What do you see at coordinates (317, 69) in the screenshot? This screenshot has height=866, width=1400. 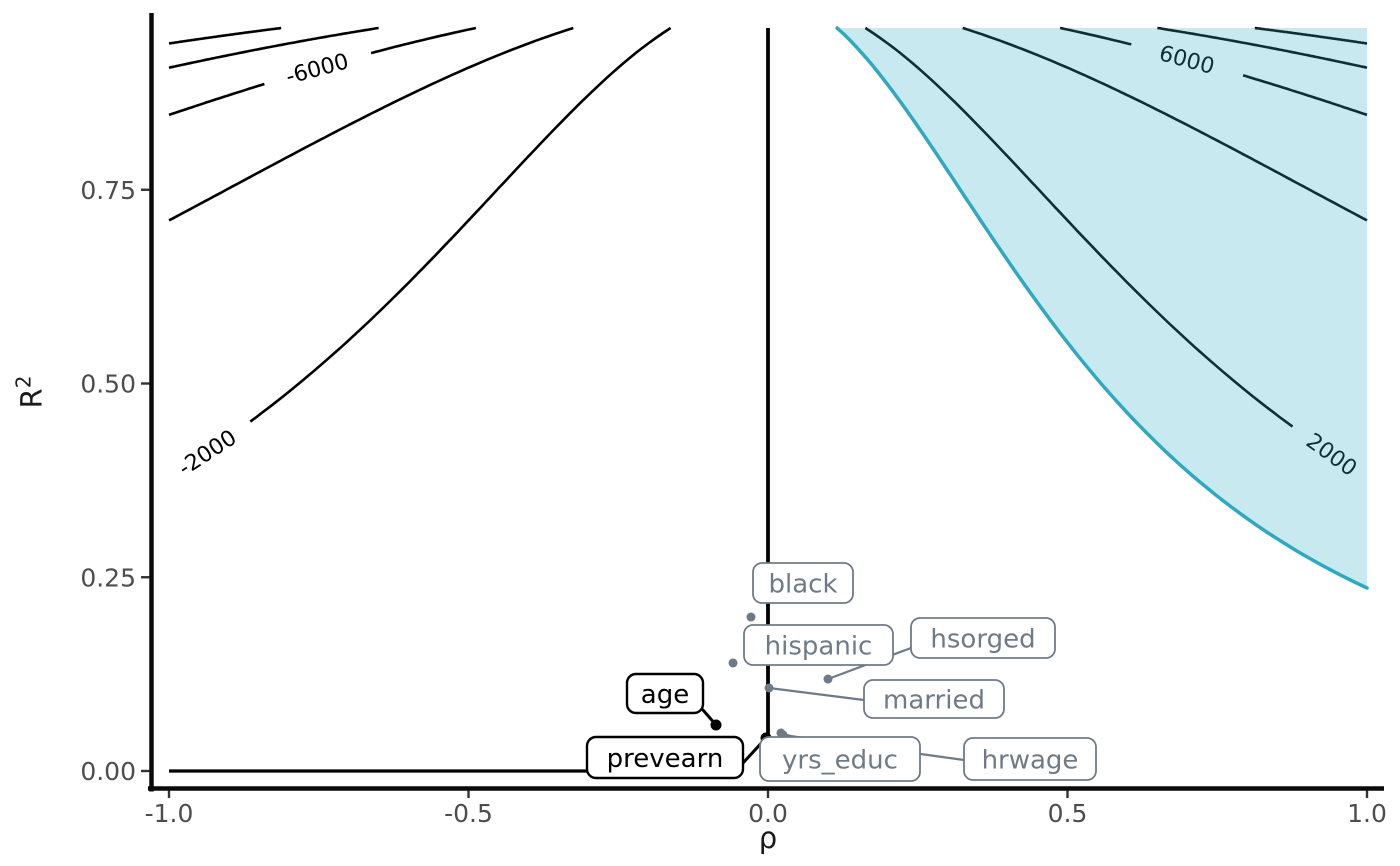 I see `contour-label--6000: -6000` at bounding box center [317, 69].